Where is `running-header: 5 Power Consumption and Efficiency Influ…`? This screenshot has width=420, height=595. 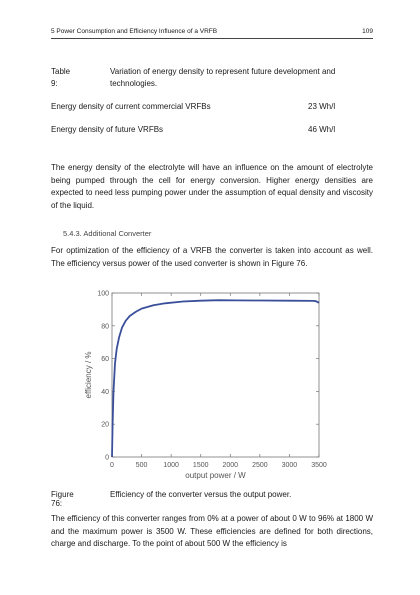 running-header: 5 Power Consumption and Efficiency Influ… is located at coordinates (212, 31).